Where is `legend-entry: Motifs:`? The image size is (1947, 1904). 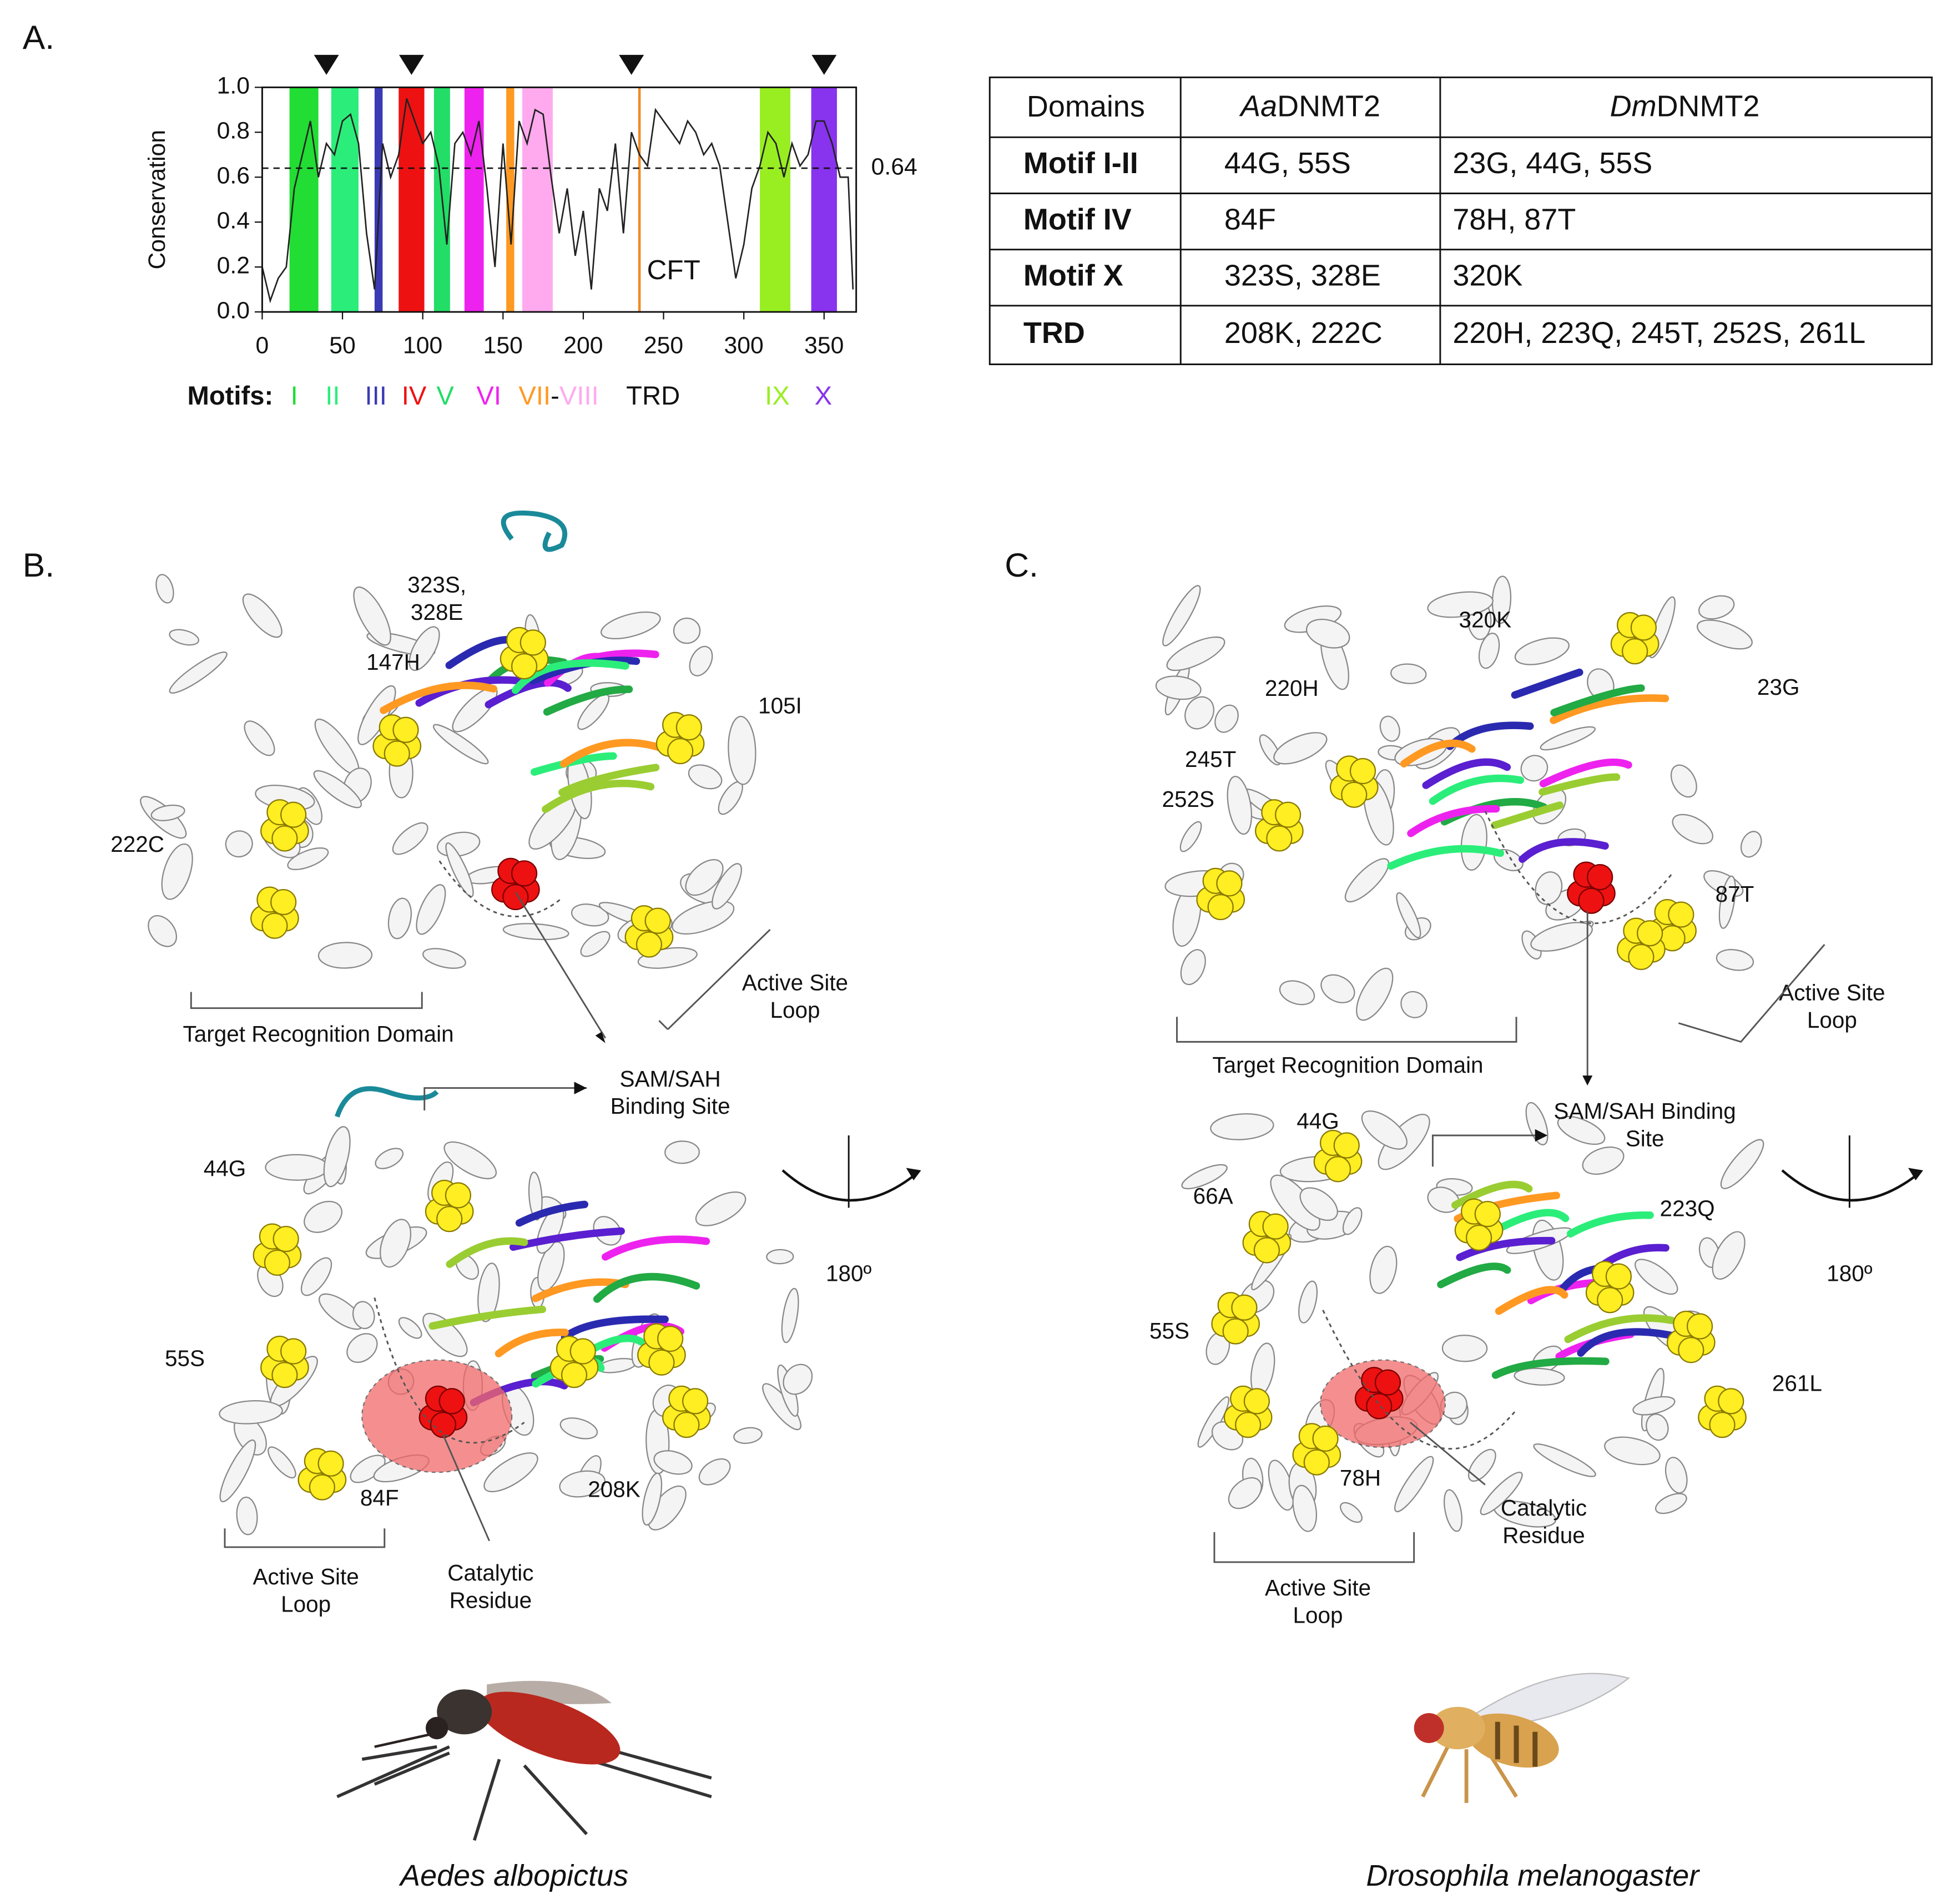 legend-entry: Motifs: is located at coordinates (231, 396).